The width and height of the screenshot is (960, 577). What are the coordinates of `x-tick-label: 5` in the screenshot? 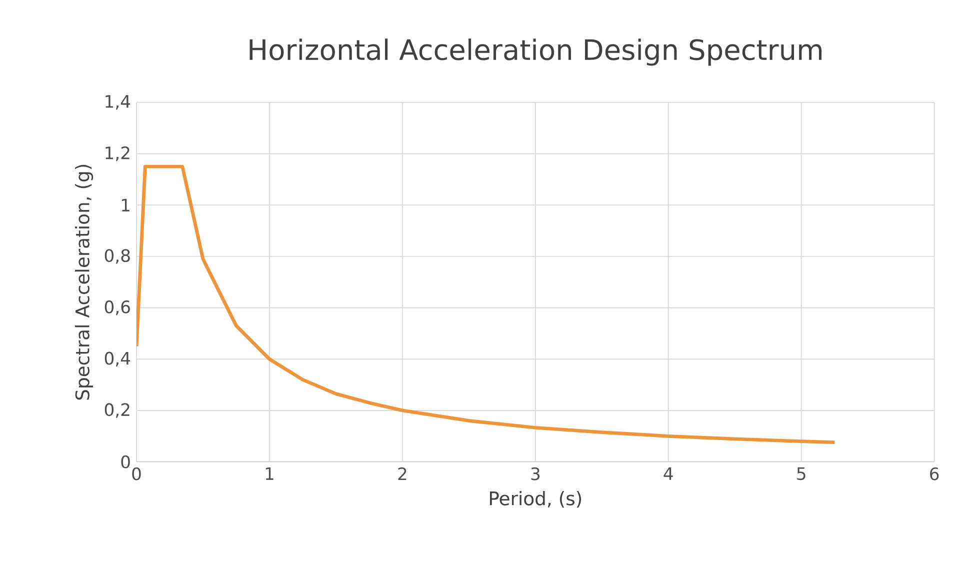 It's located at (801, 473).